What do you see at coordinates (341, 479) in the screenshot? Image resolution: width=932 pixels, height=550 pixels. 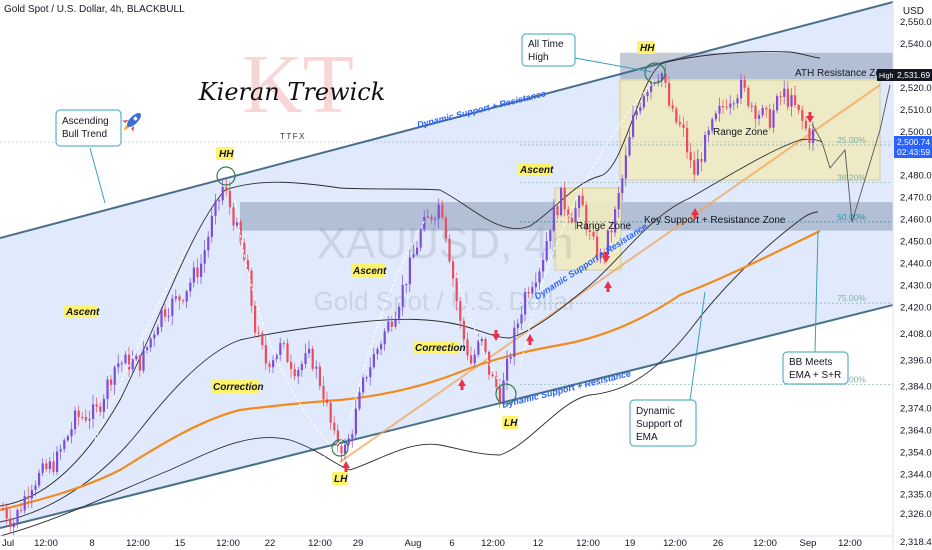 I see `lh-label-1: LH` at bounding box center [341, 479].